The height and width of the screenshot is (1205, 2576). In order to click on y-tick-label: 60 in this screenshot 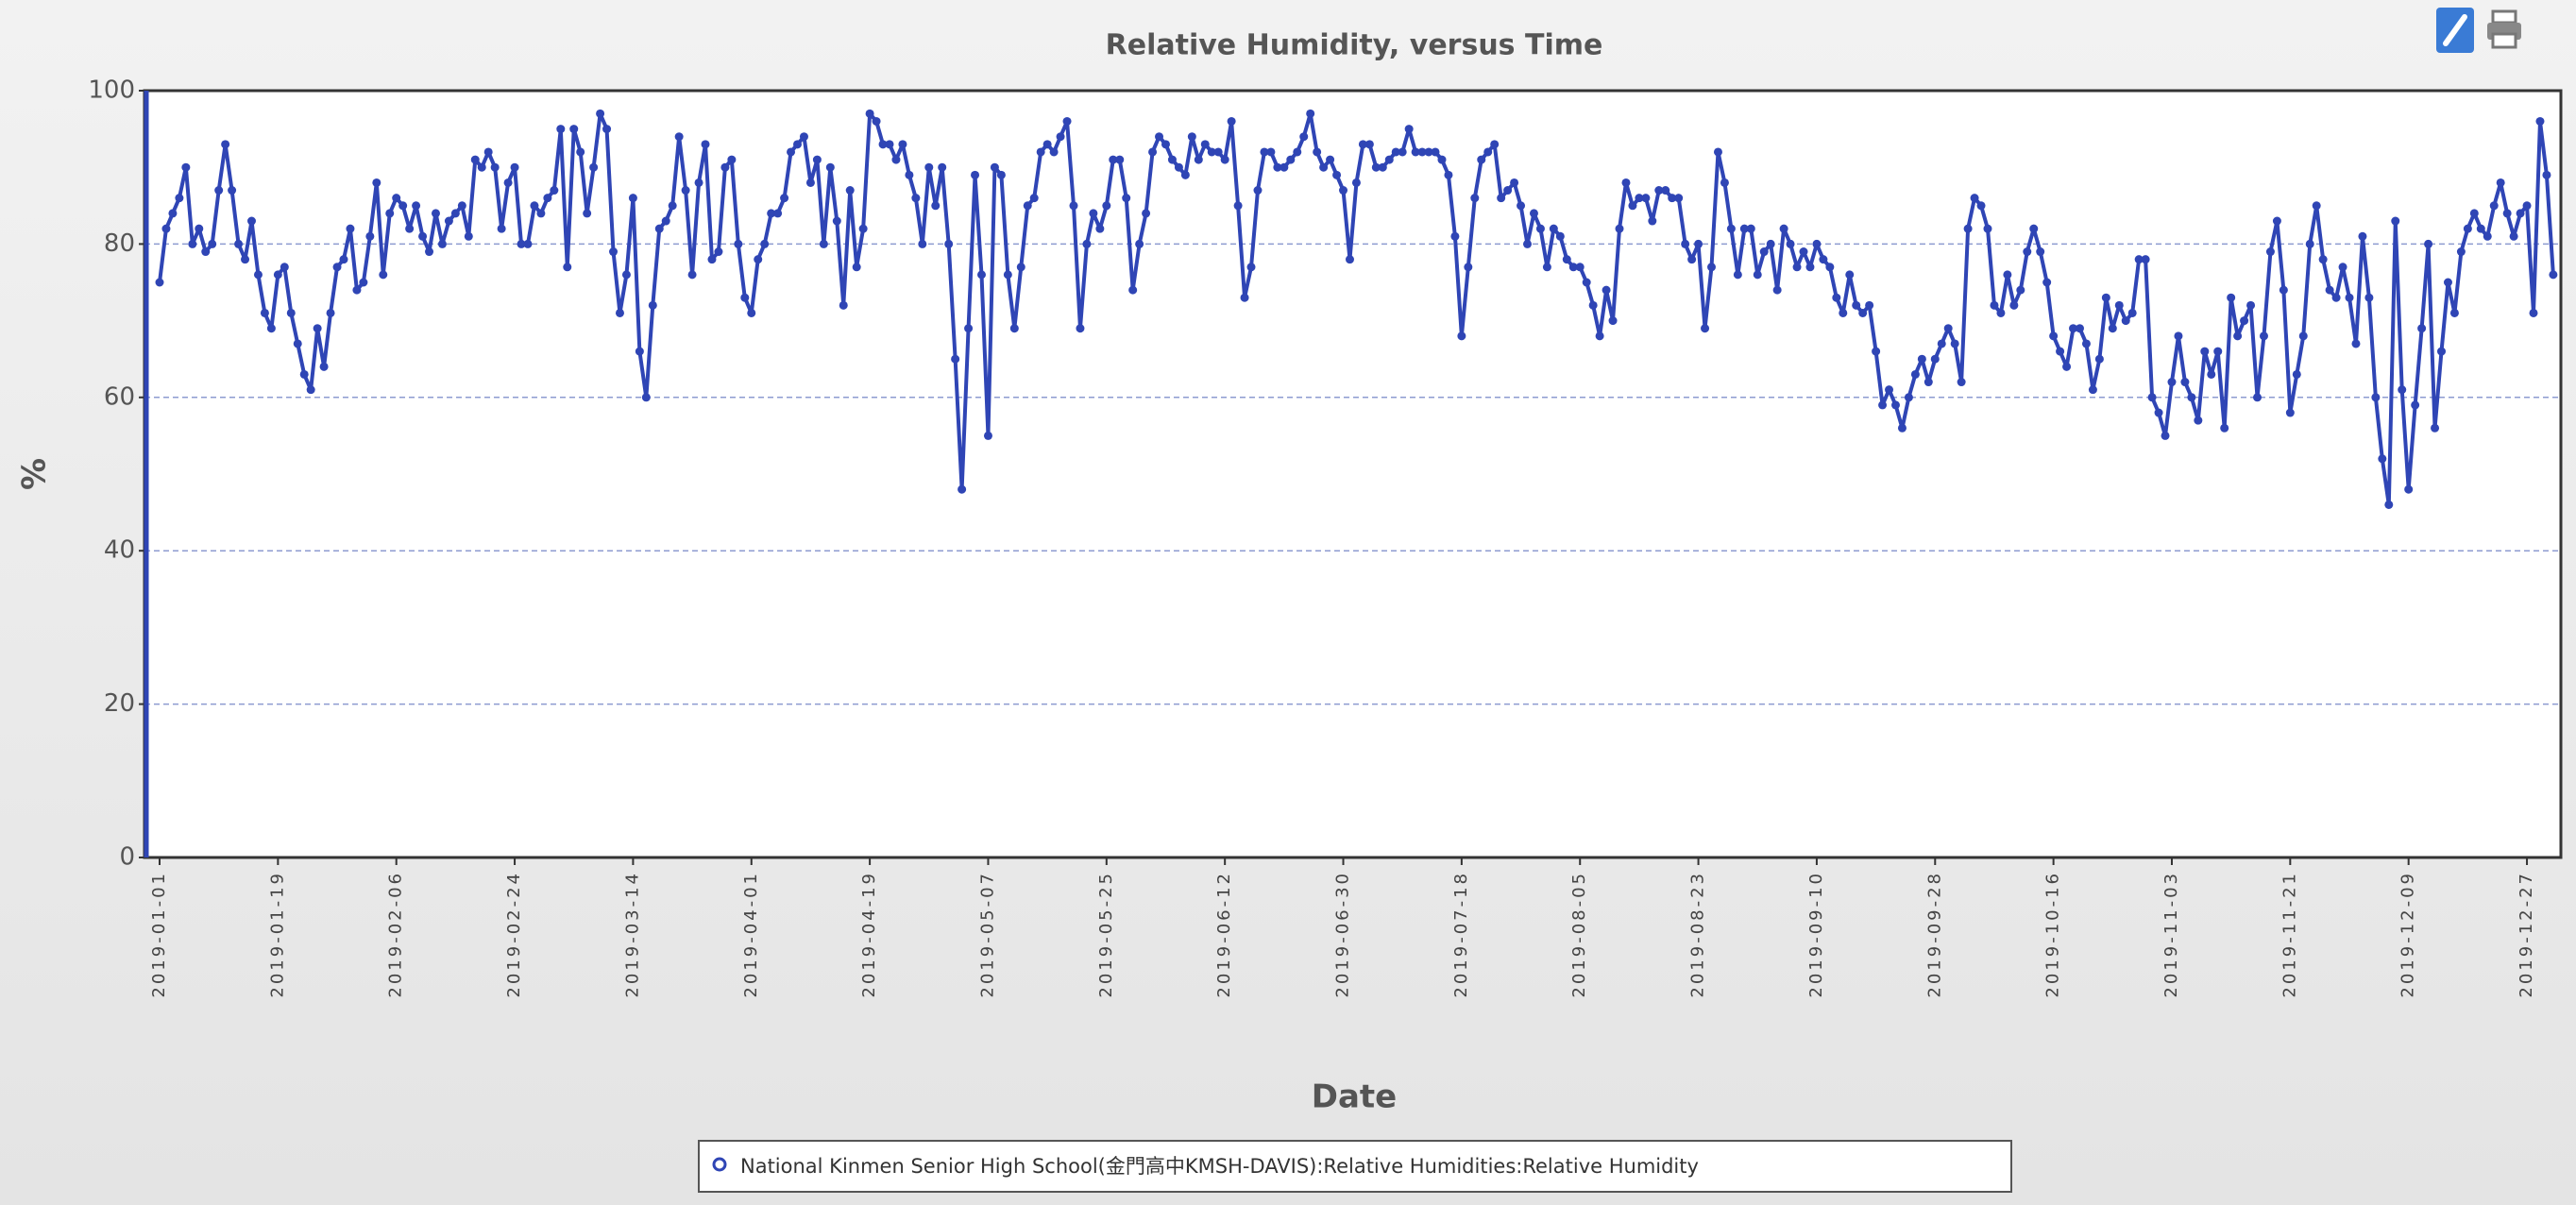, I will do `click(119, 396)`.